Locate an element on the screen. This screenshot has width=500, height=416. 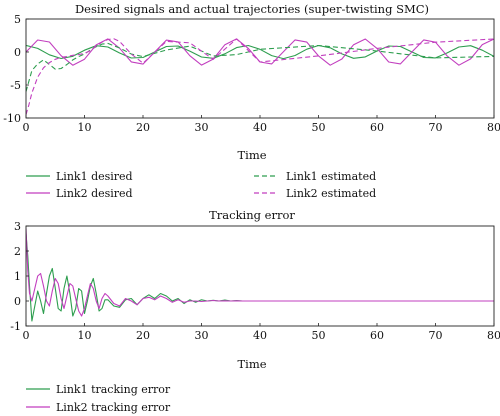
bottom-xtick-label: 0 is located at coordinates (26, 335).